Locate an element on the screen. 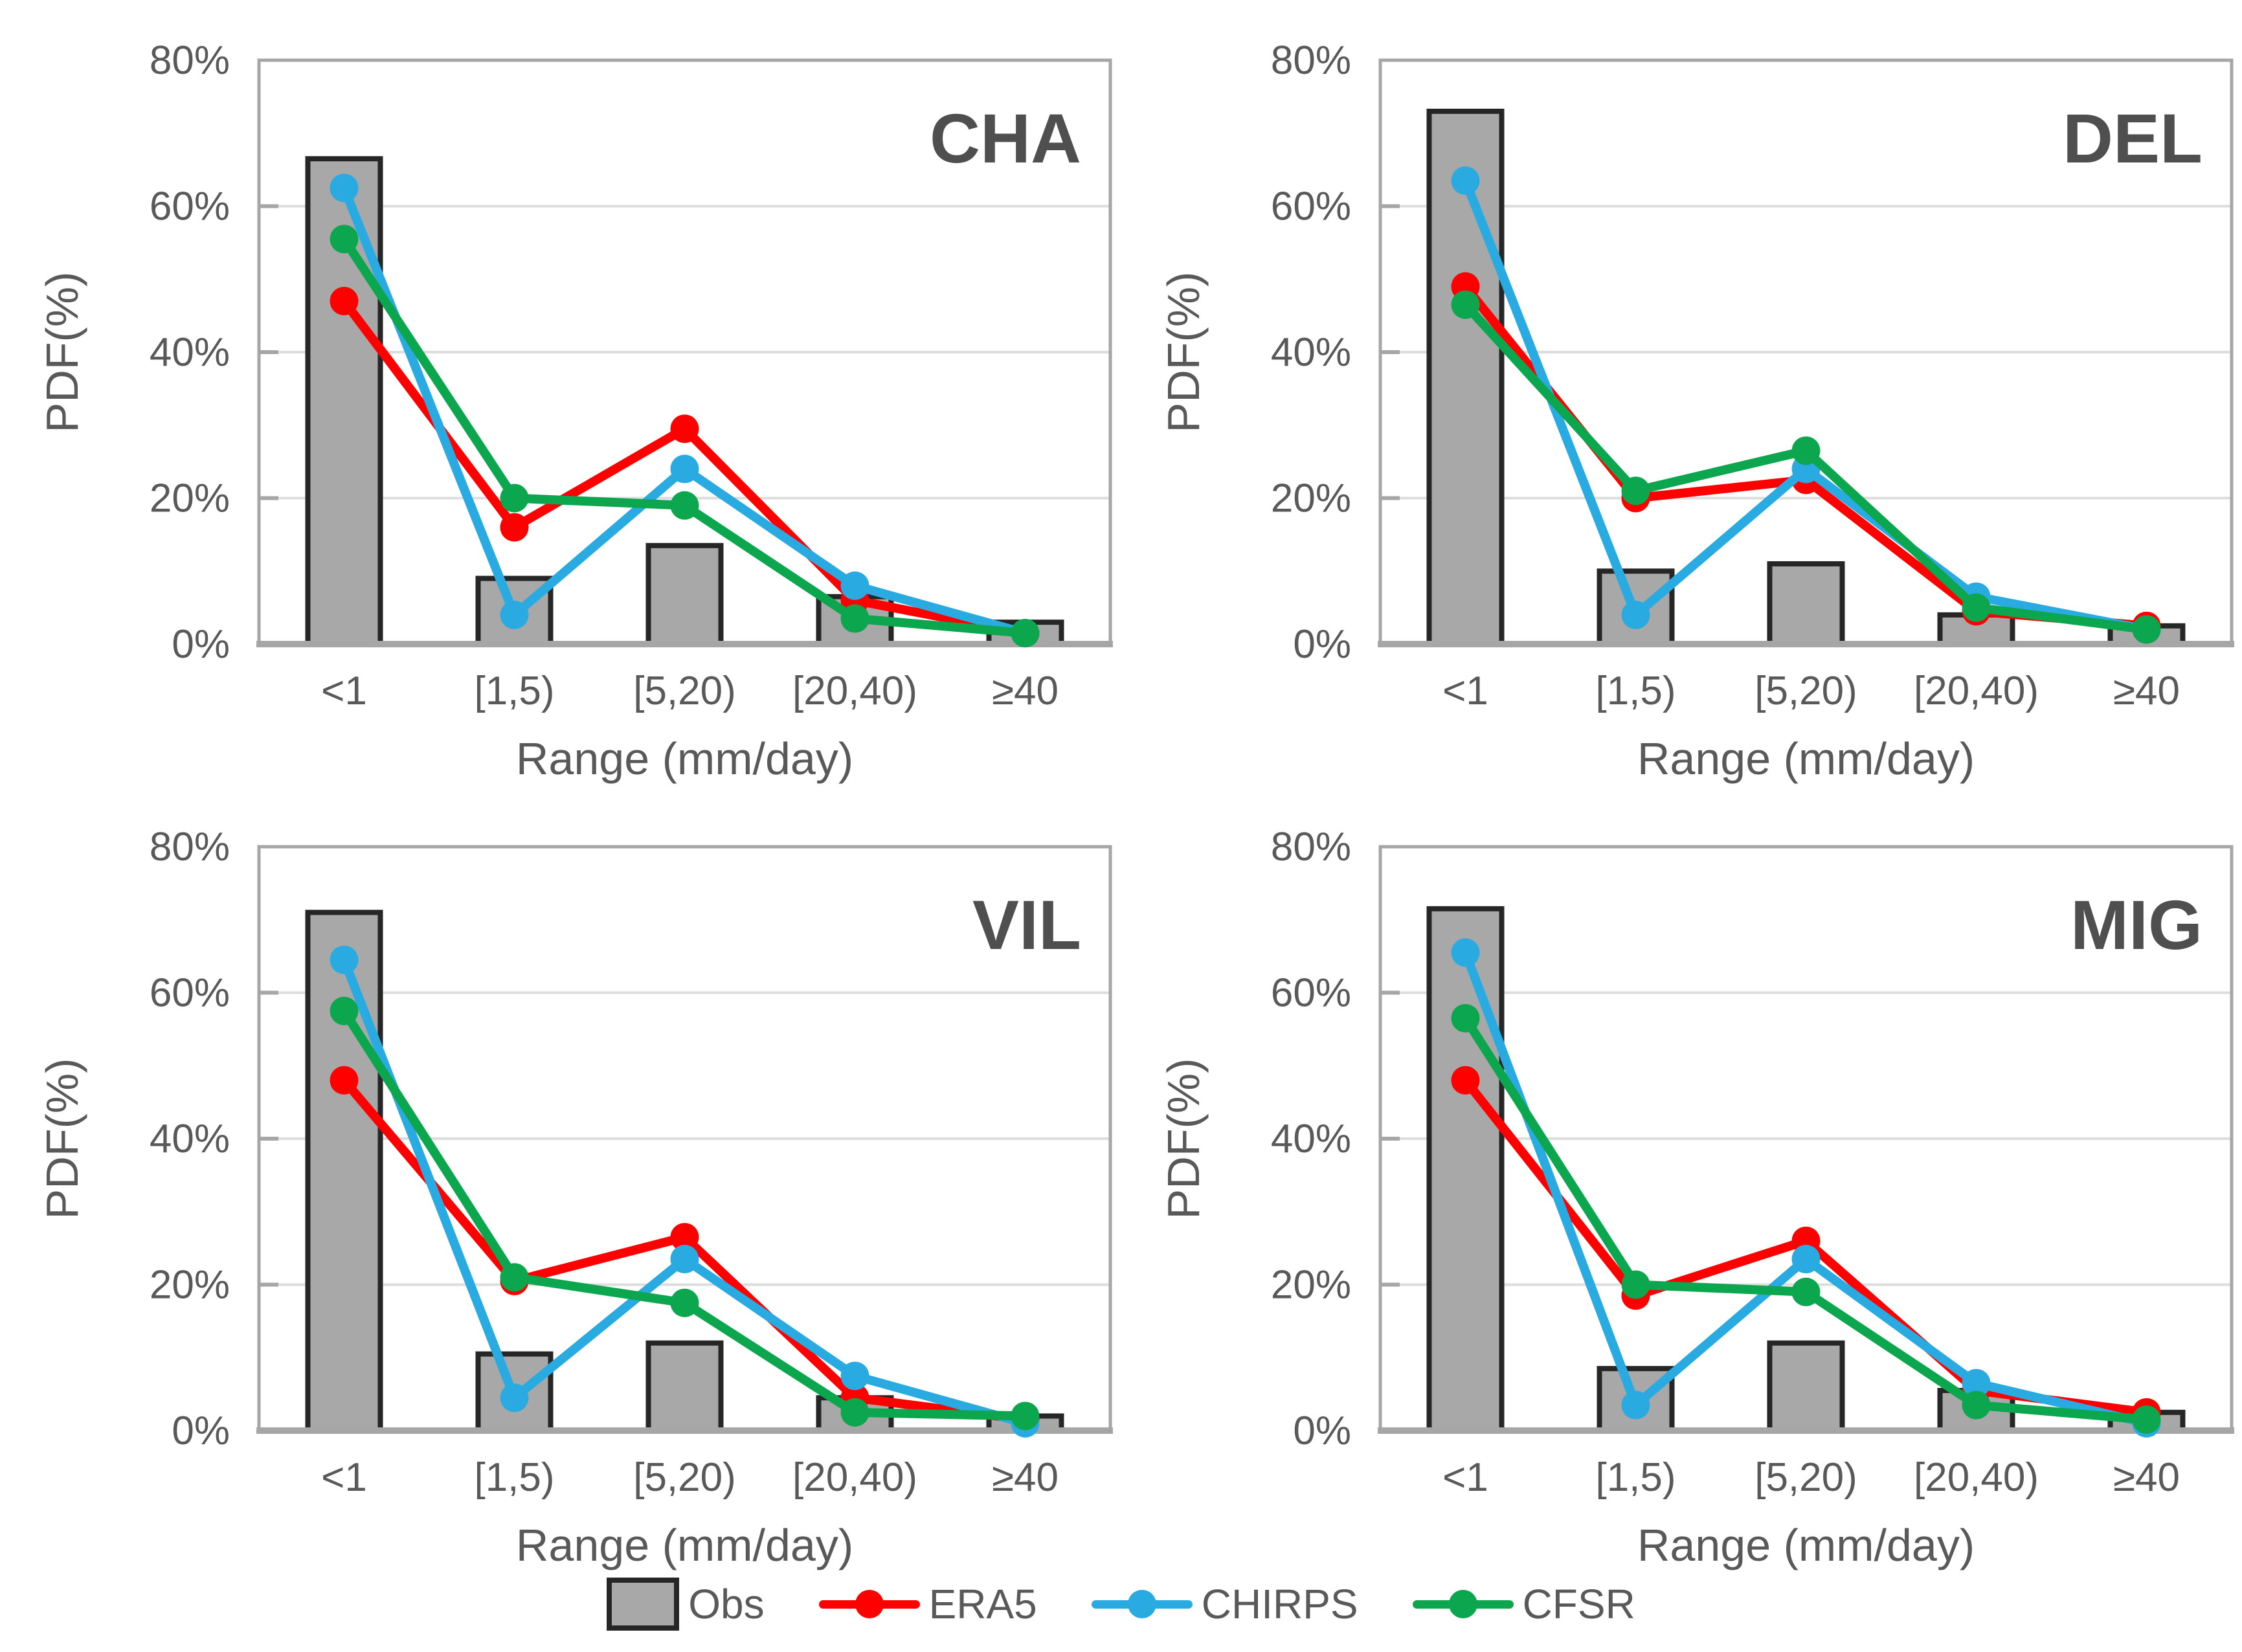 This screenshot has height=1652, width=2242. legend-label-chirps: CHIRPS is located at coordinates (1279, 1604).